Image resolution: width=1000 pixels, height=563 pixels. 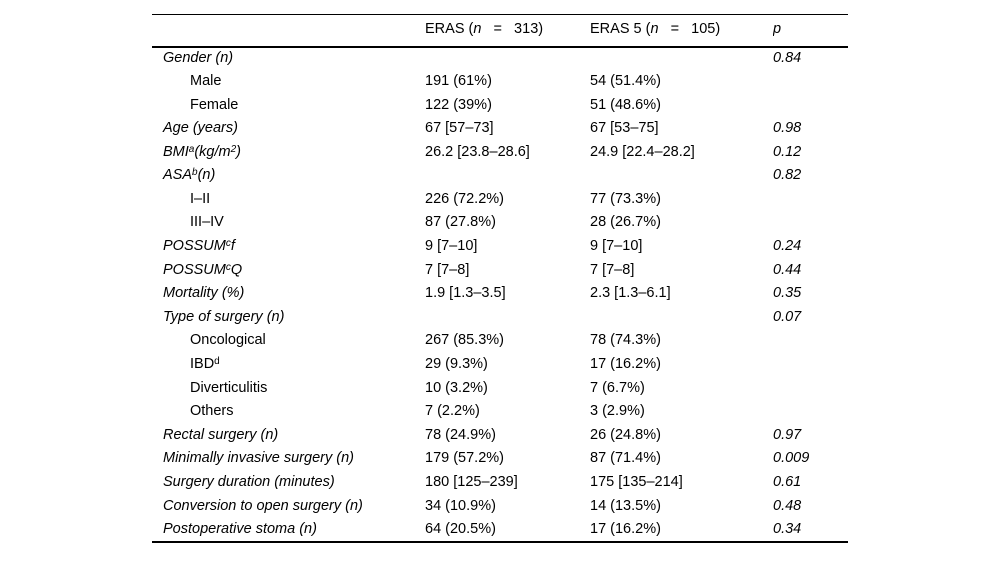 What do you see at coordinates (232, 246) in the screenshot?
I see `text-segment: f` at bounding box center [232, 246].